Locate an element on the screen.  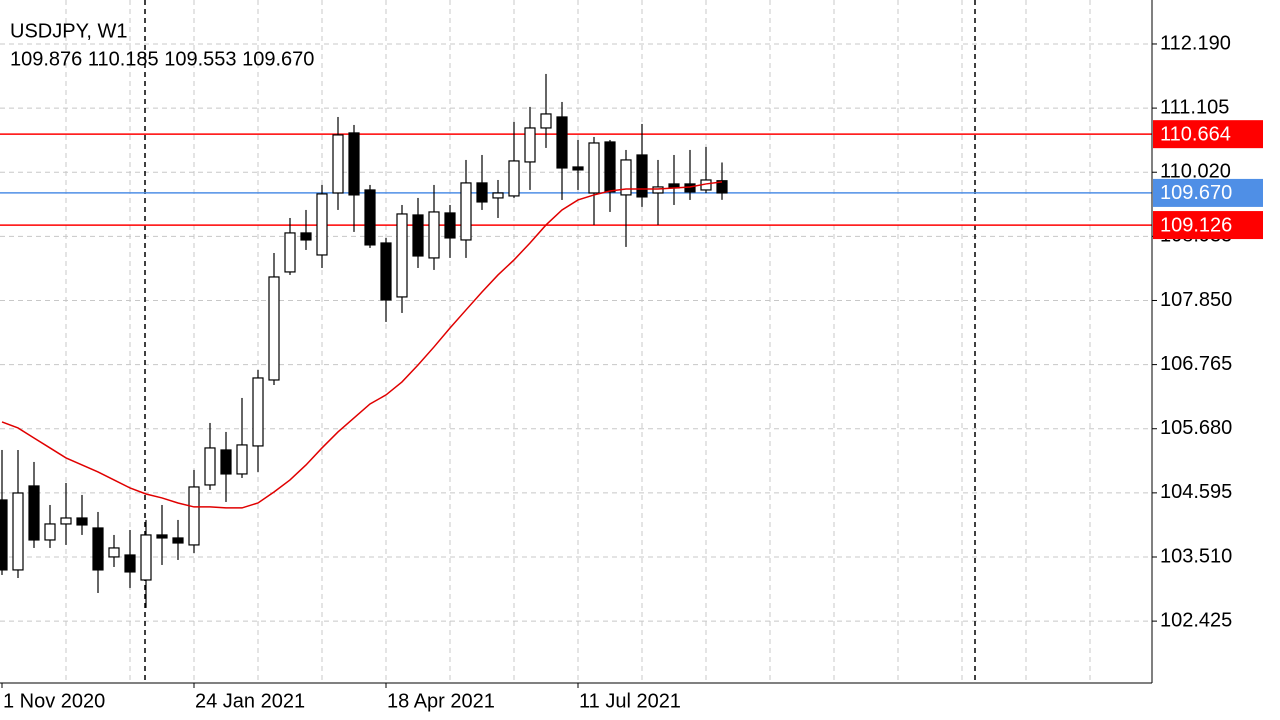
y-tick-label: 105.680 is located at coordinates (1196, 428).